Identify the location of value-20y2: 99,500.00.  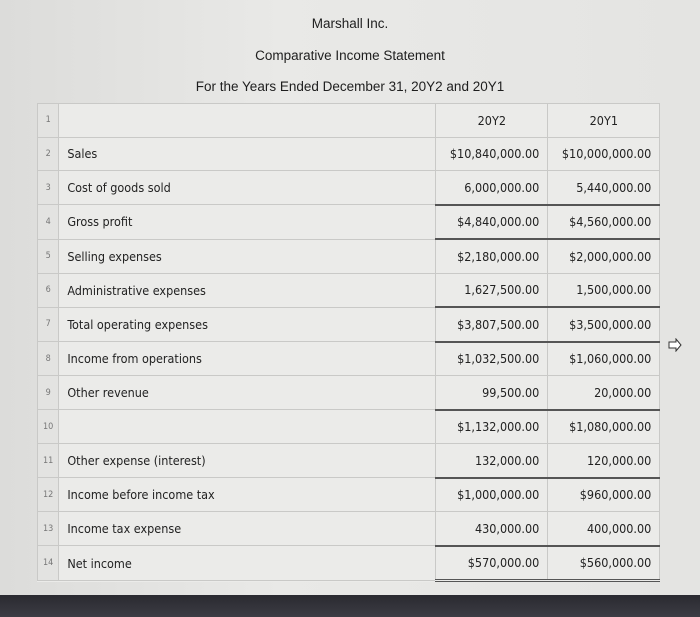
(492, 393).